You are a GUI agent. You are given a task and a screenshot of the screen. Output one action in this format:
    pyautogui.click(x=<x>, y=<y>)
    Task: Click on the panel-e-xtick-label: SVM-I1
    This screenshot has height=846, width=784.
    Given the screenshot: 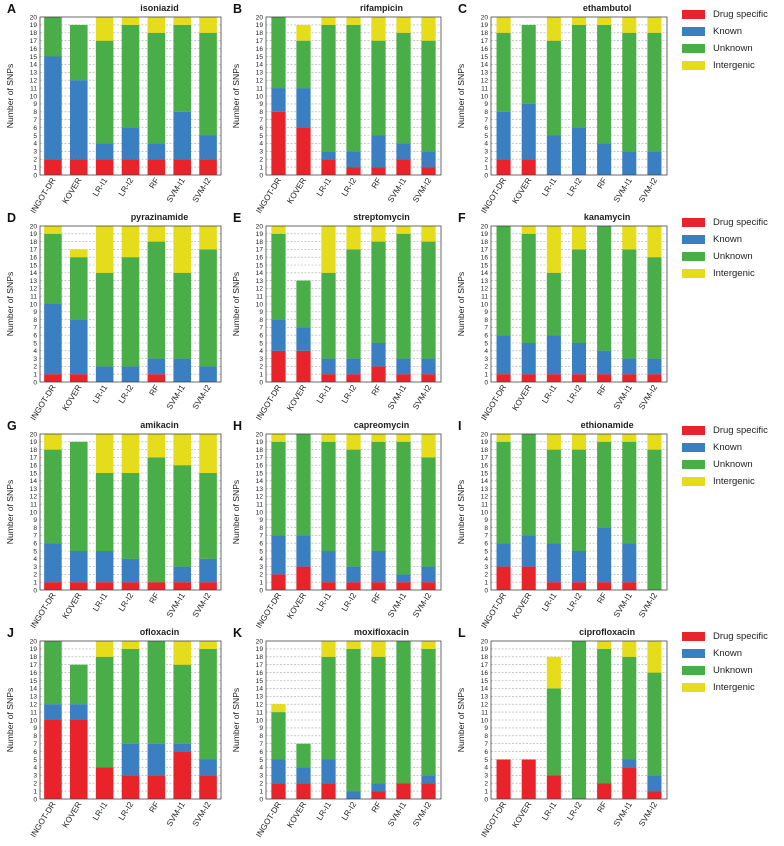 What is the action you would take?
    pyautogui.click(x=397, y=397)
    